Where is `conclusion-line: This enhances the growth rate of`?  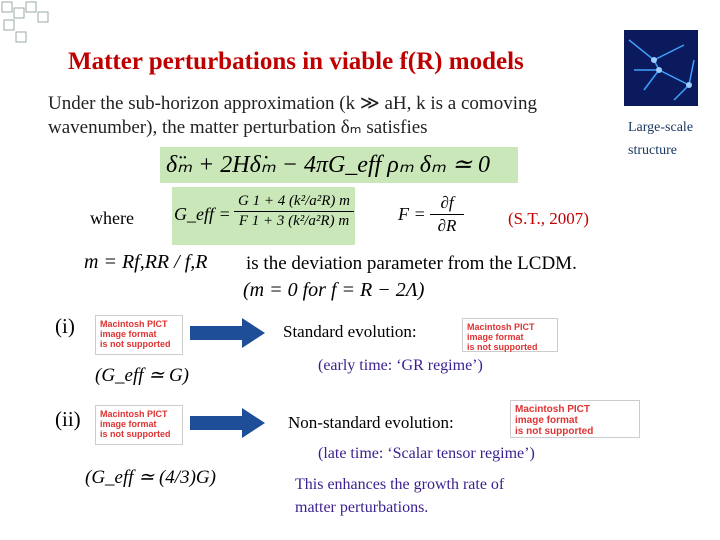 conclusion-line: This enhances the growth rate of is located at coordinates (400, 484).